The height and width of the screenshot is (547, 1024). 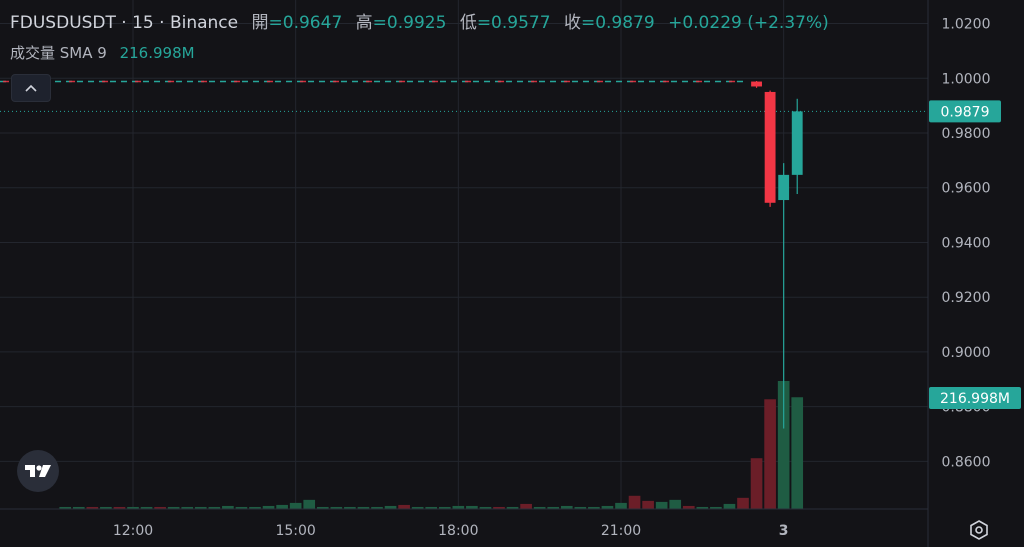 I want to click on tradingview-logo, so click(x=38, y=471).